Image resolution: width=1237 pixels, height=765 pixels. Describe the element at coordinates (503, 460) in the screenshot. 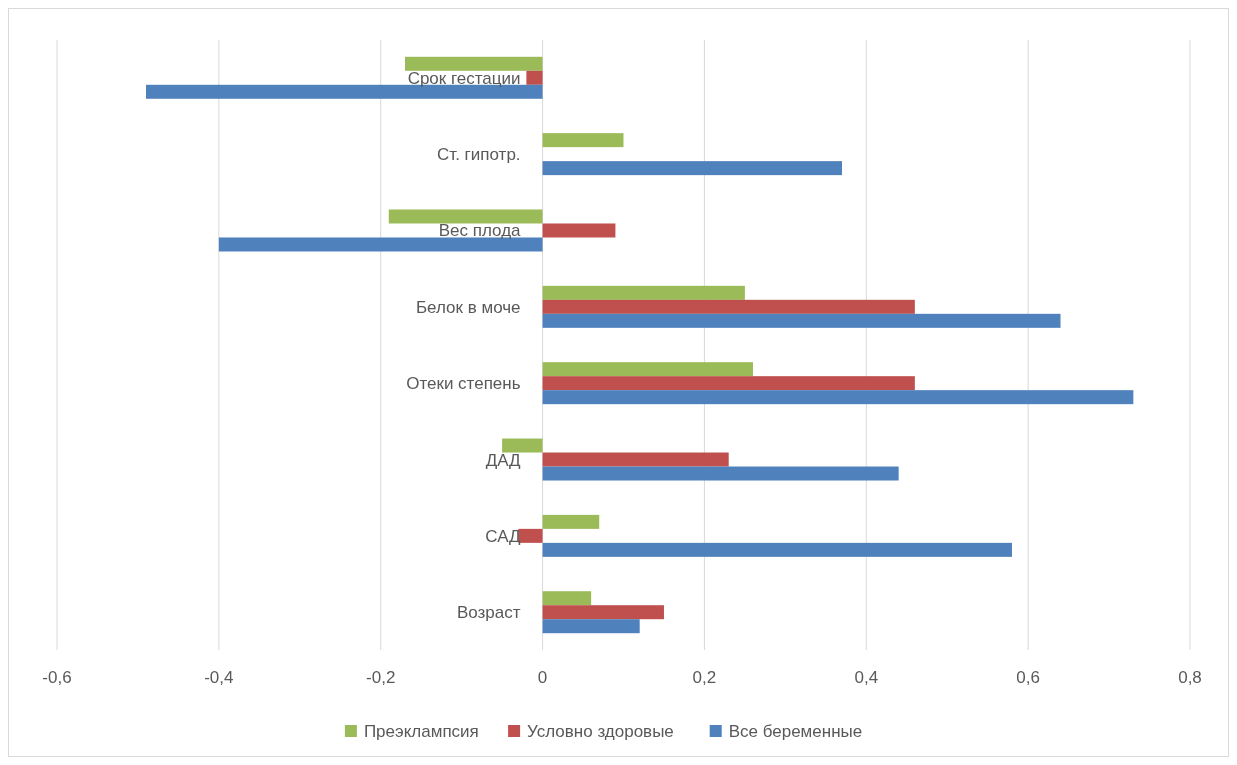

I see `y-tick-label: ДАД` at that location.